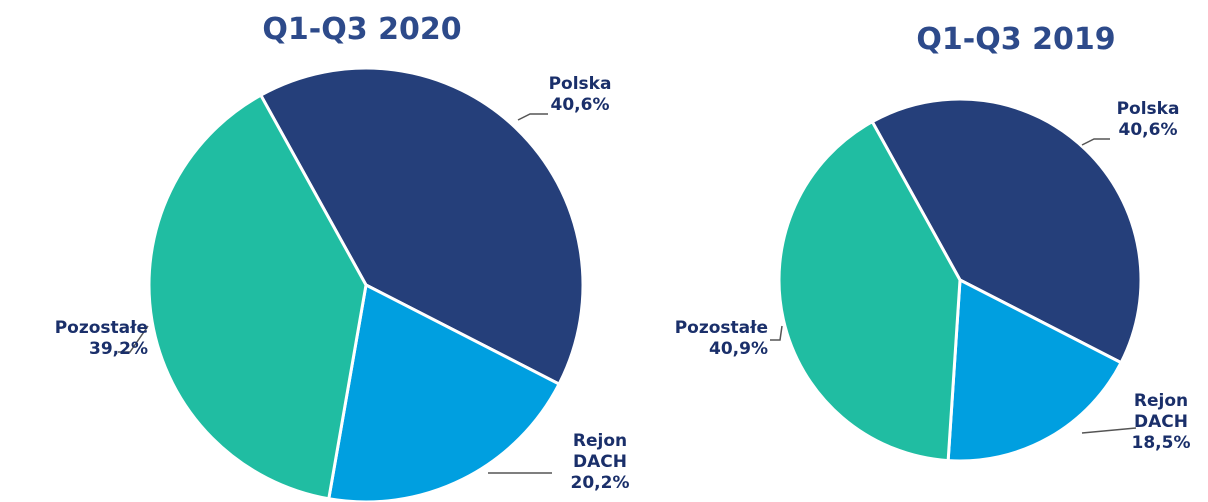  I want to click on value-label: 39,2%, so click(118, 349).